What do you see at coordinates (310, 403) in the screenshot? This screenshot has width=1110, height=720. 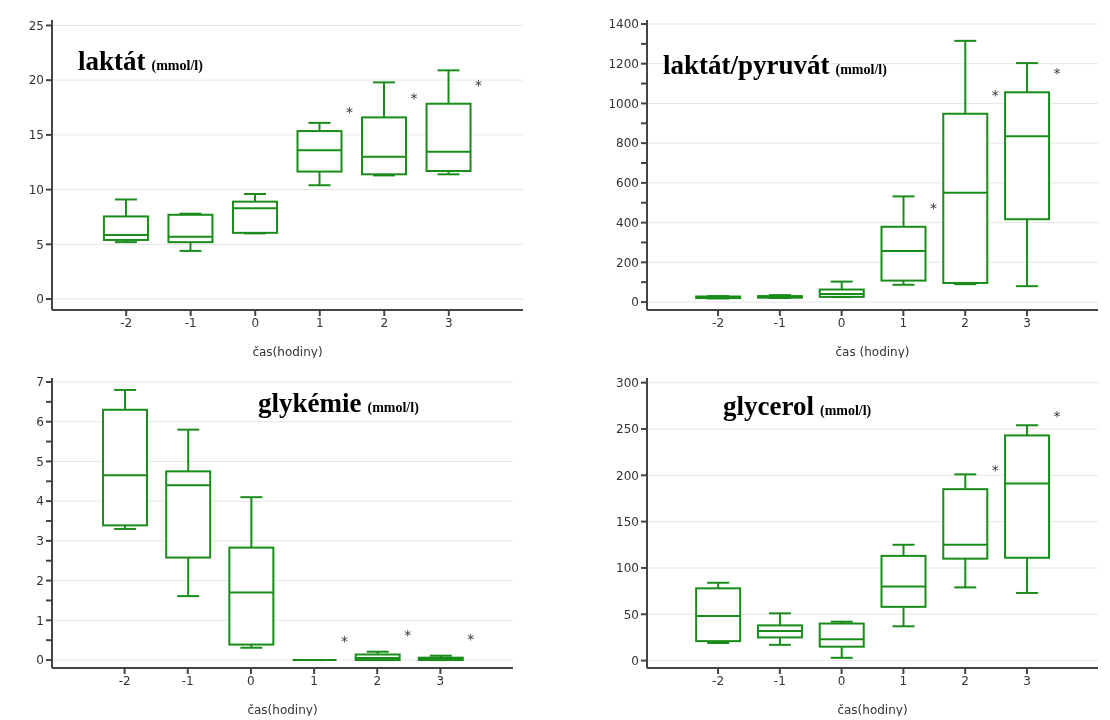 I see `chart-title: glykémie` at bounding box center [310, 403].